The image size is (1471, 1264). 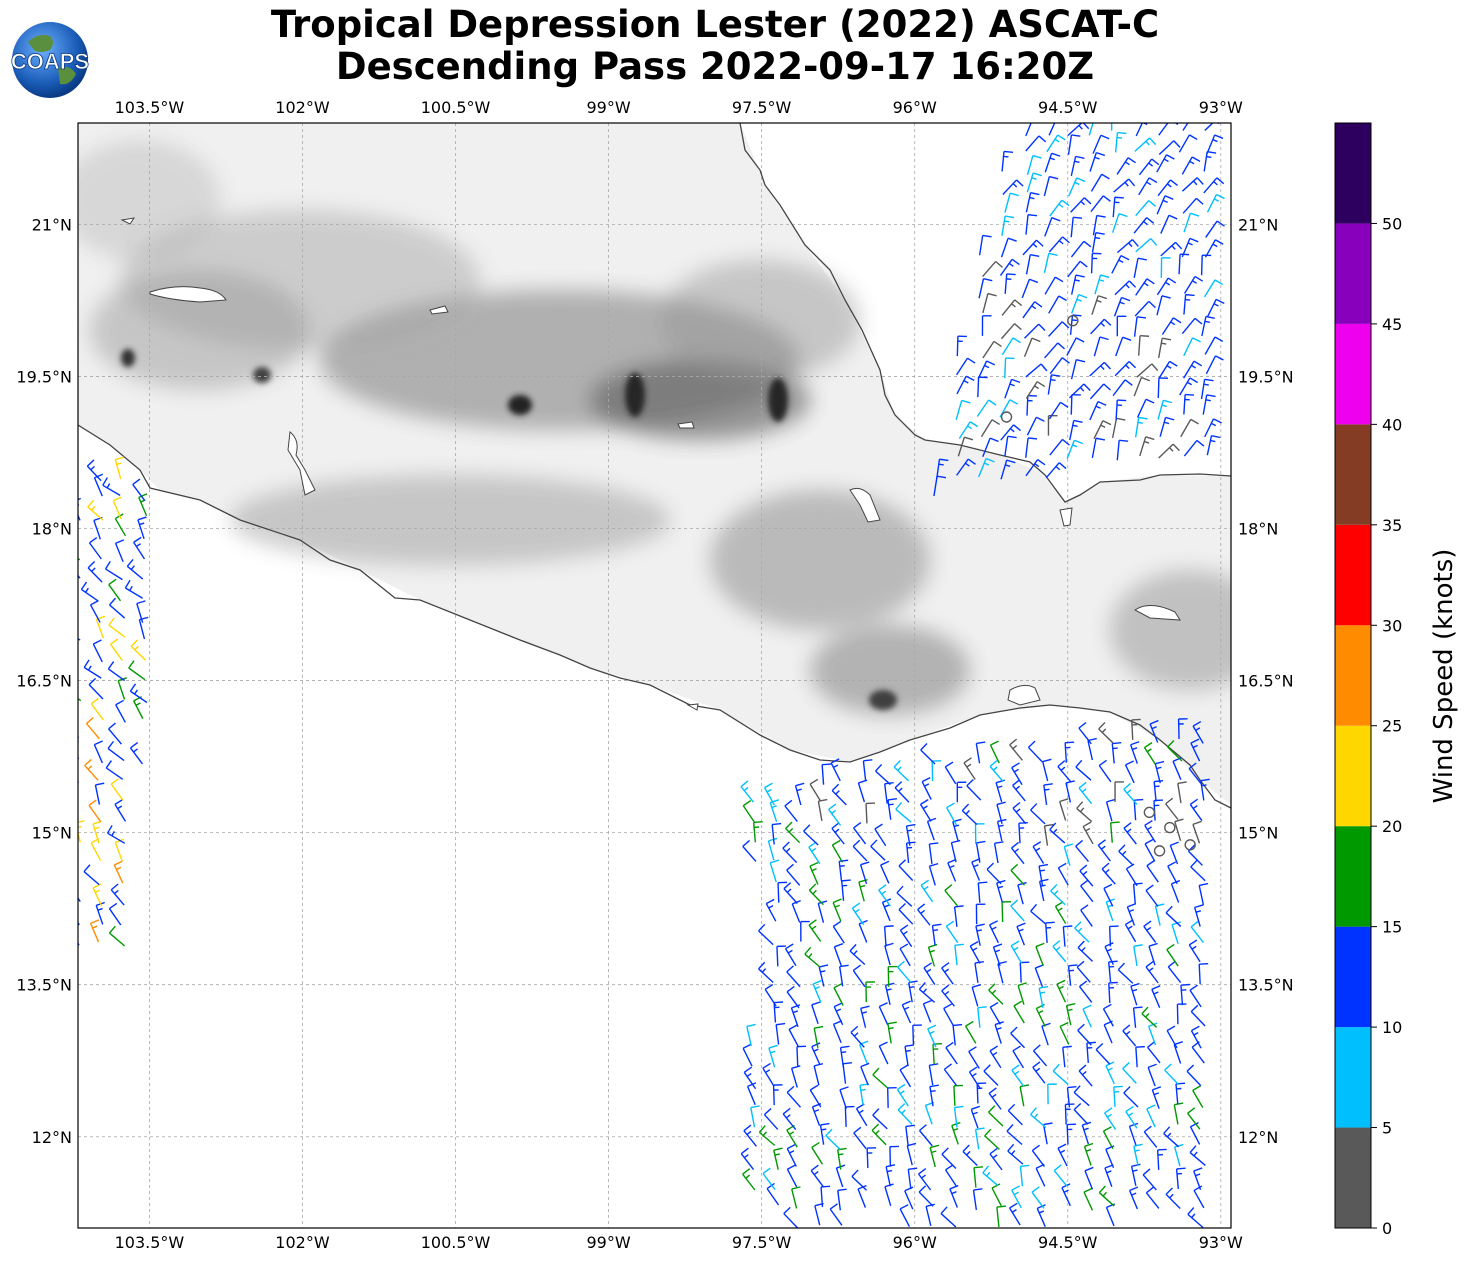 What do you see at coordinates (1258, 529) in the screenshot?
I see `lat-tick-label-right: 18°N` at bounding box center [1258, 529].